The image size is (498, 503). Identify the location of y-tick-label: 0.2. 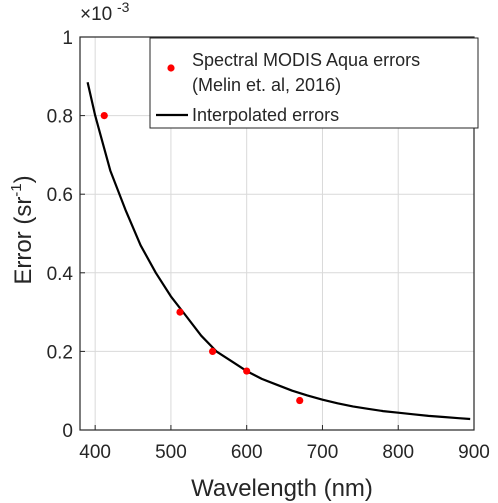
(60, 352).